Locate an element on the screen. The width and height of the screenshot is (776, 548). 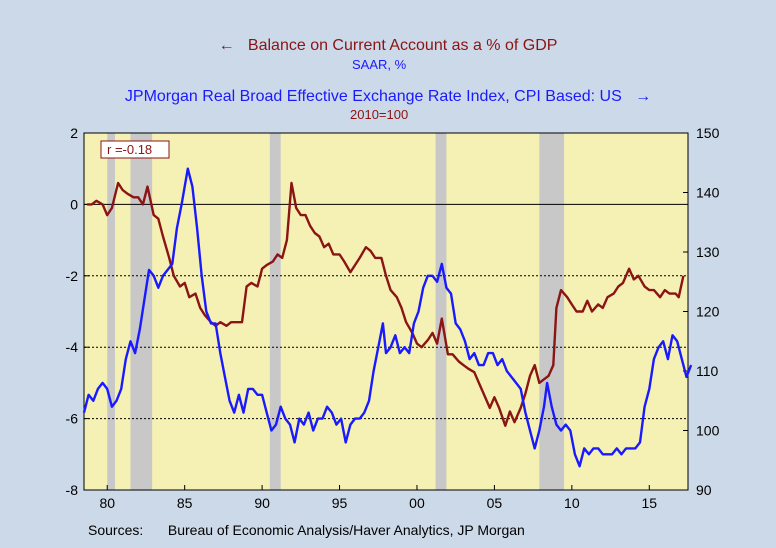
left-axis-tick-label: -4 is located at coordinates (72, 347).